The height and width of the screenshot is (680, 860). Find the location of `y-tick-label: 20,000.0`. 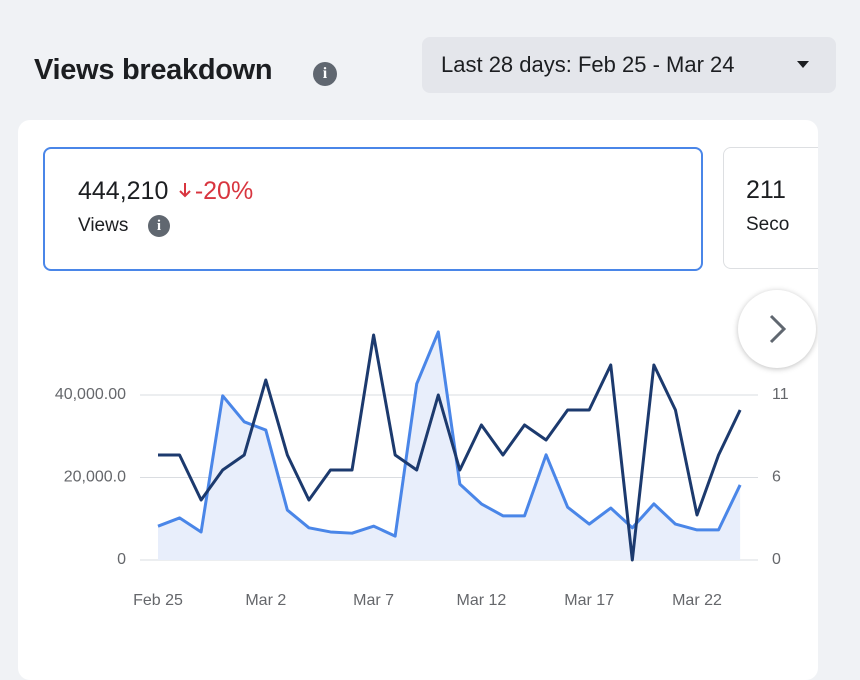

y-tick-label: 20,000.0 is located at coordinates (95, 477).